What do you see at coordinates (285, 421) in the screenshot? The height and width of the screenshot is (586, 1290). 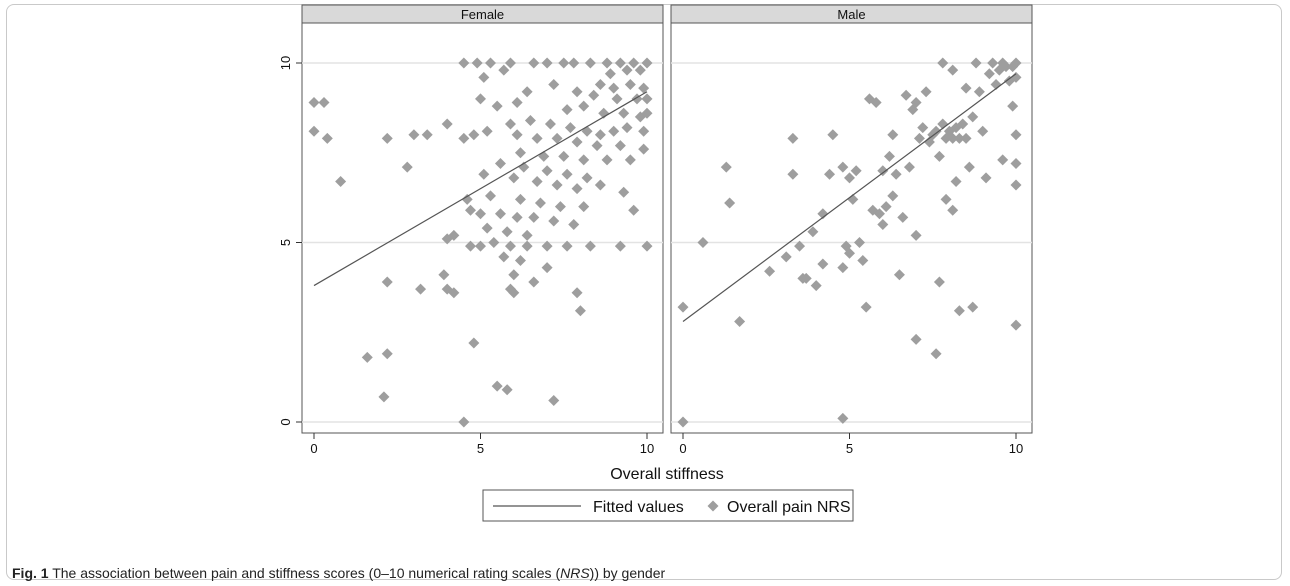 I see `y-tick-label: 0` at bounding box center [285, 421].